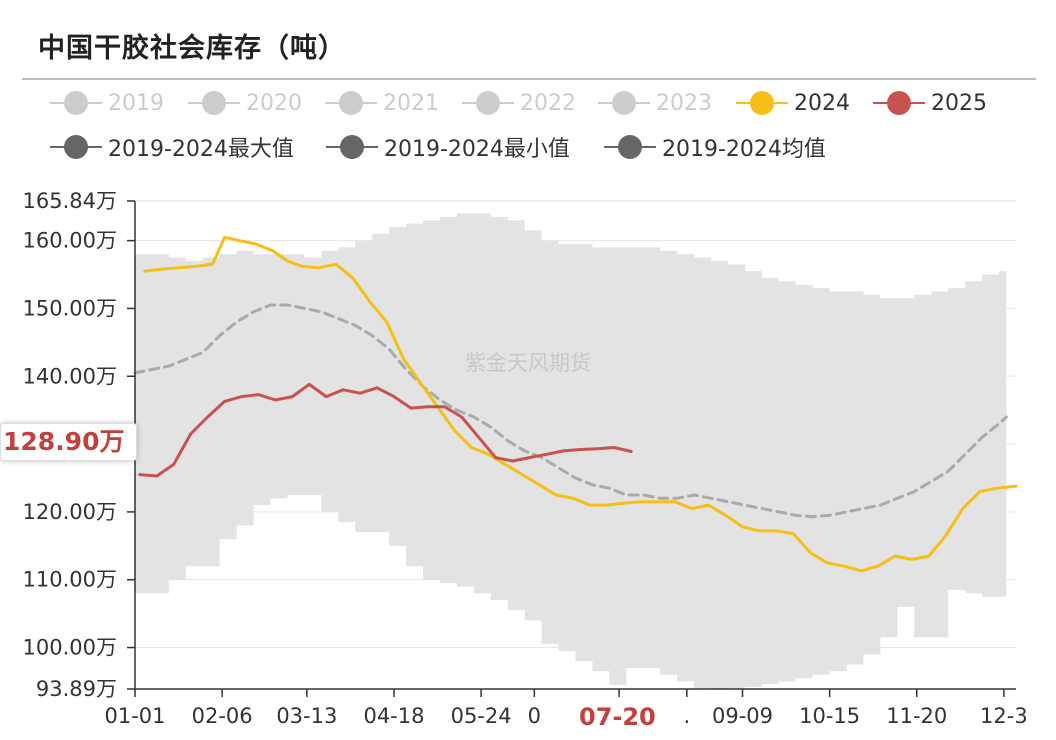  I want to click on legend-item-row2-1: 2019-2024最小值, so click(448, 147).